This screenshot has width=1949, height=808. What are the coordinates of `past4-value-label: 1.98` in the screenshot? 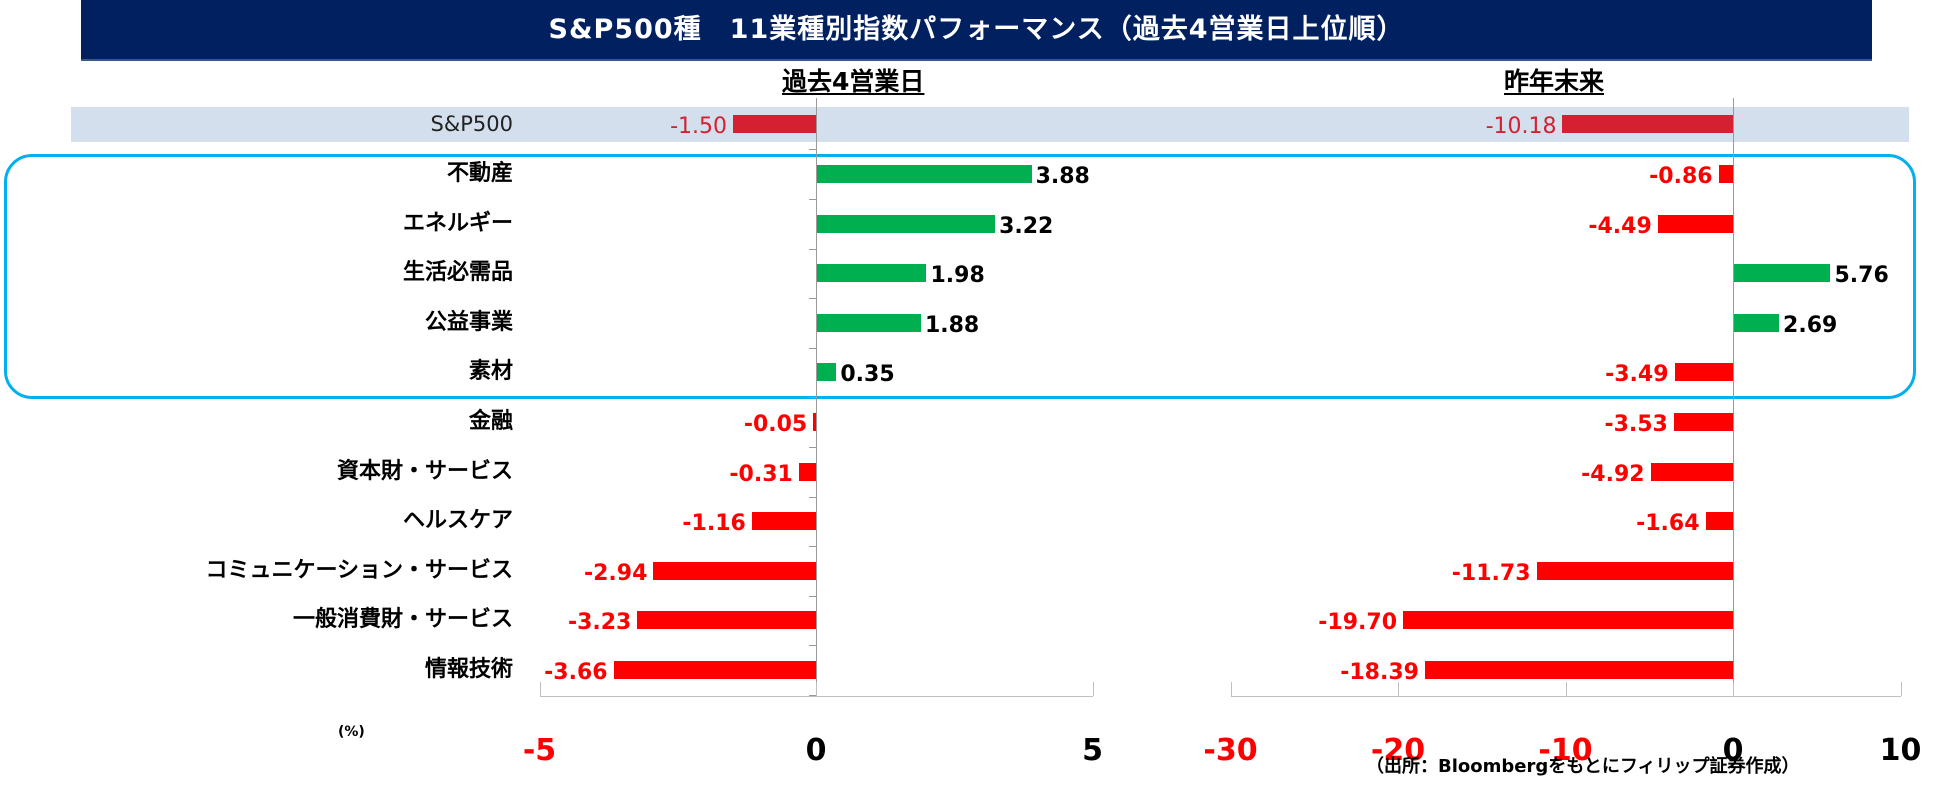 It's located at (957, 276).